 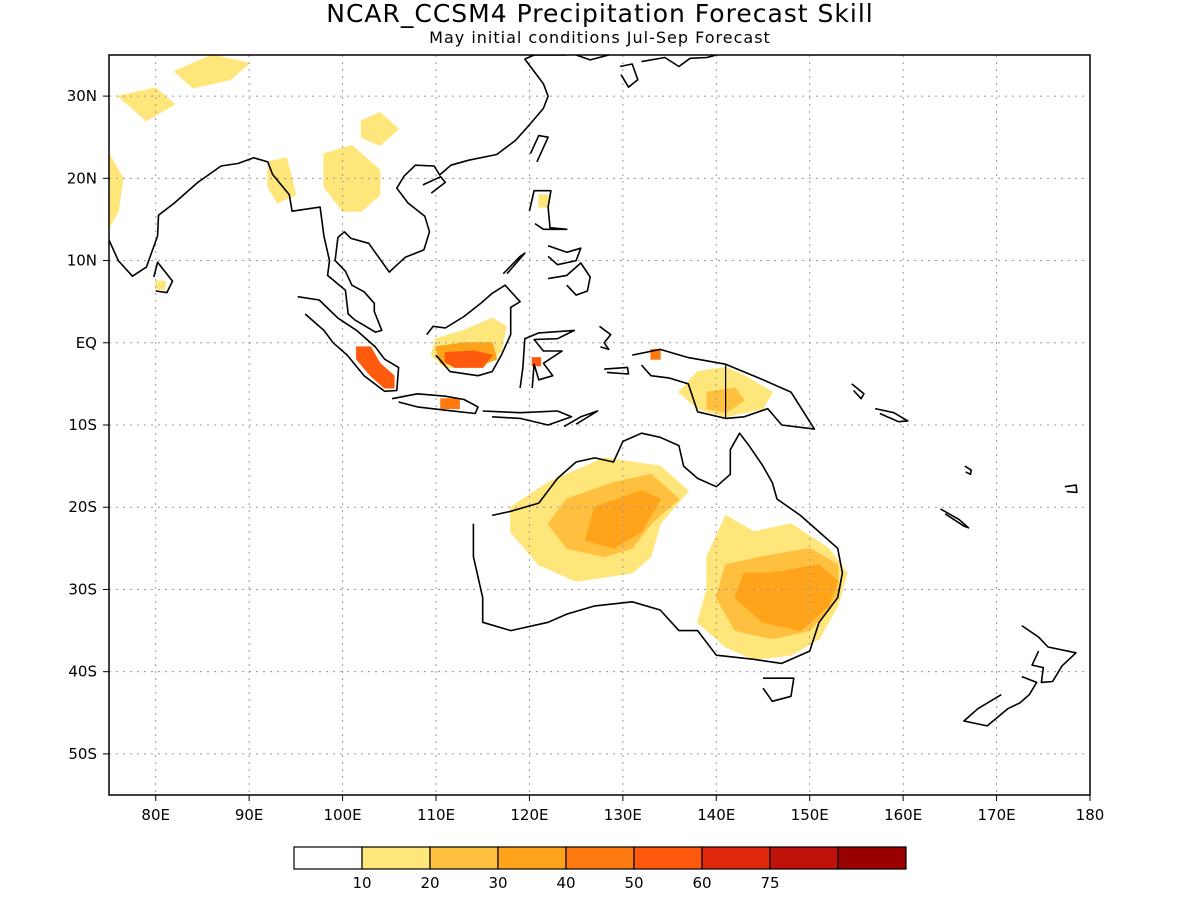 I want to click on colorbar-label: 30, so click(x=497, y=883).